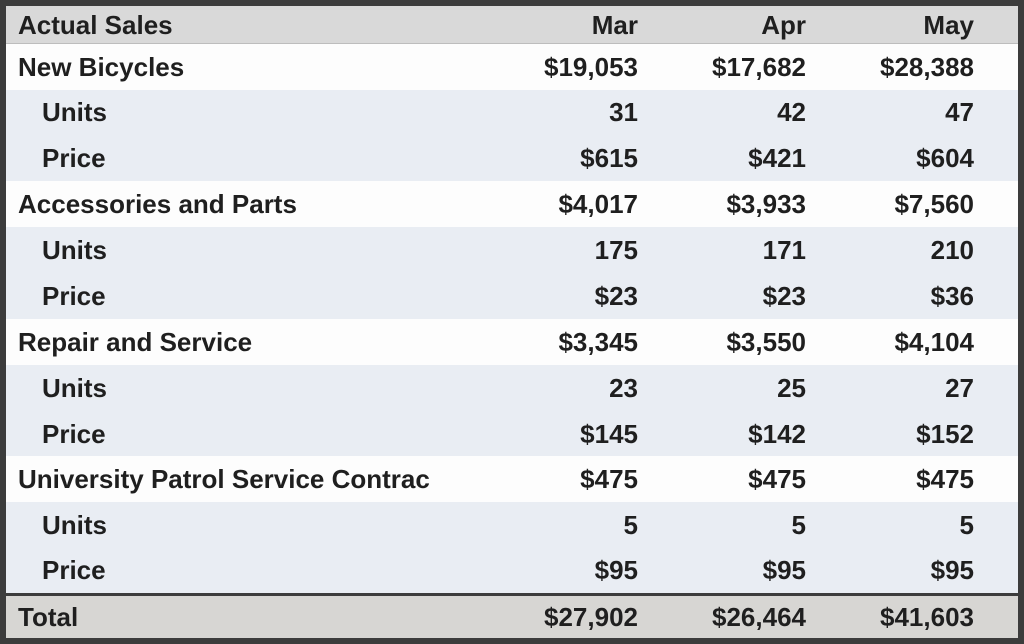 The height and width of the screenshot is (644, 1024). I want to click on sales-value-may: $4,104, so click(934, 341).